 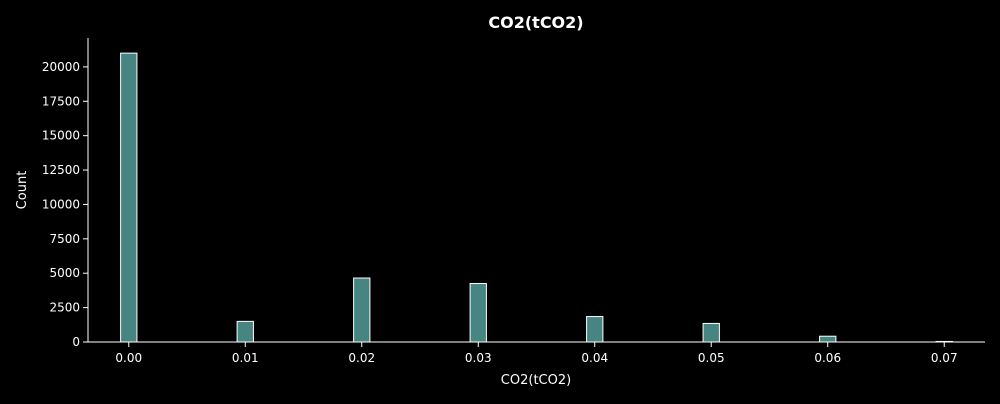 What do you see at coordinates (361, 358) in the screenshot?
I see `x-tick-label: 0.02` at bounding box center [361, 358].